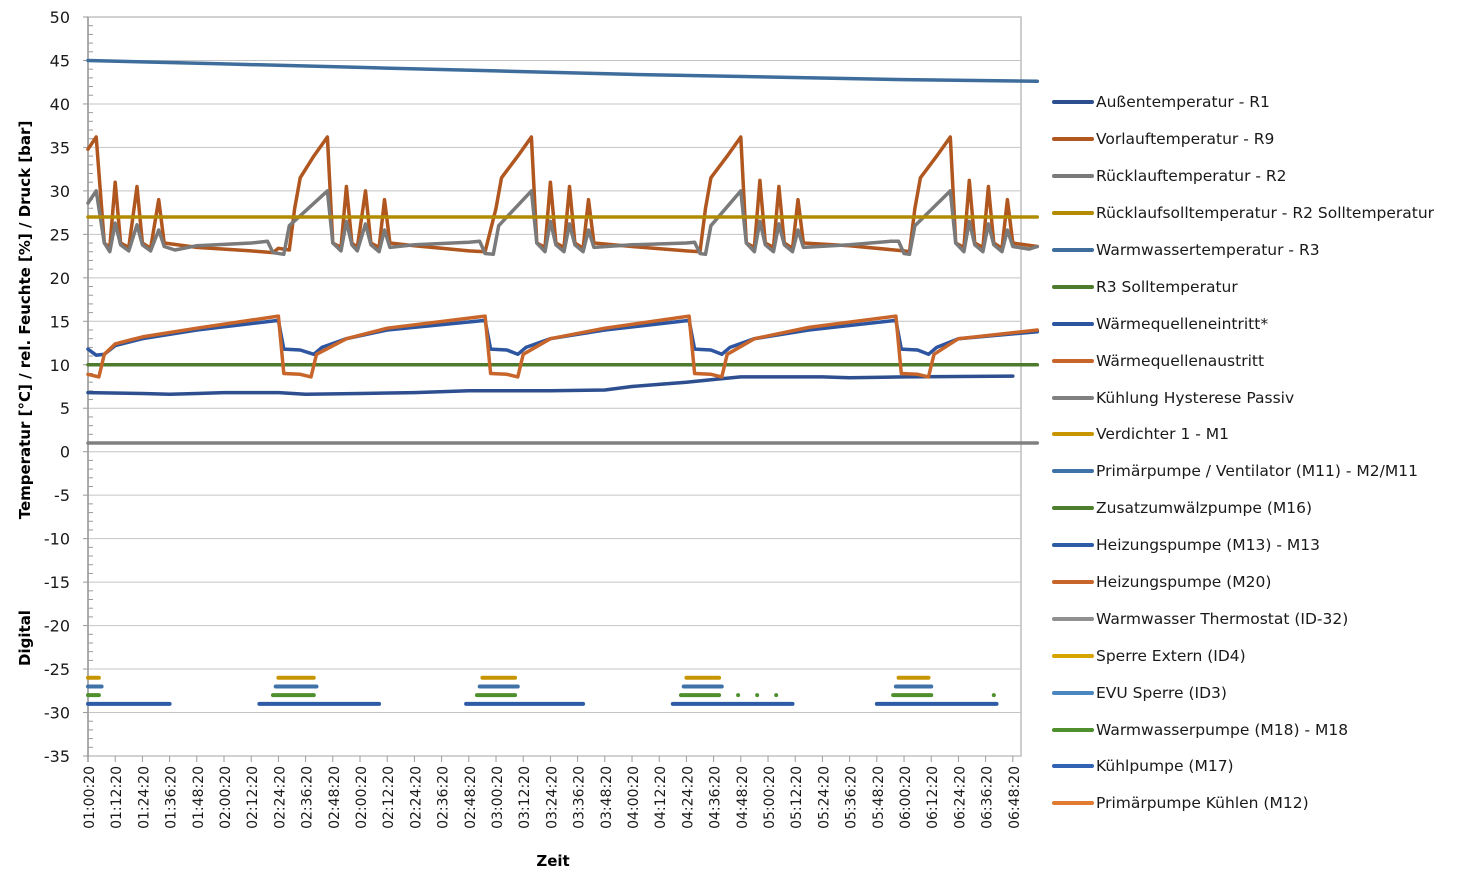 Image resolution: width=1468 pixels, height=890 pixels. Describe the element at coordinates (1184, 582) in the screenshot. I see `legend-label: Heizungspumpe (M20)` at that location.